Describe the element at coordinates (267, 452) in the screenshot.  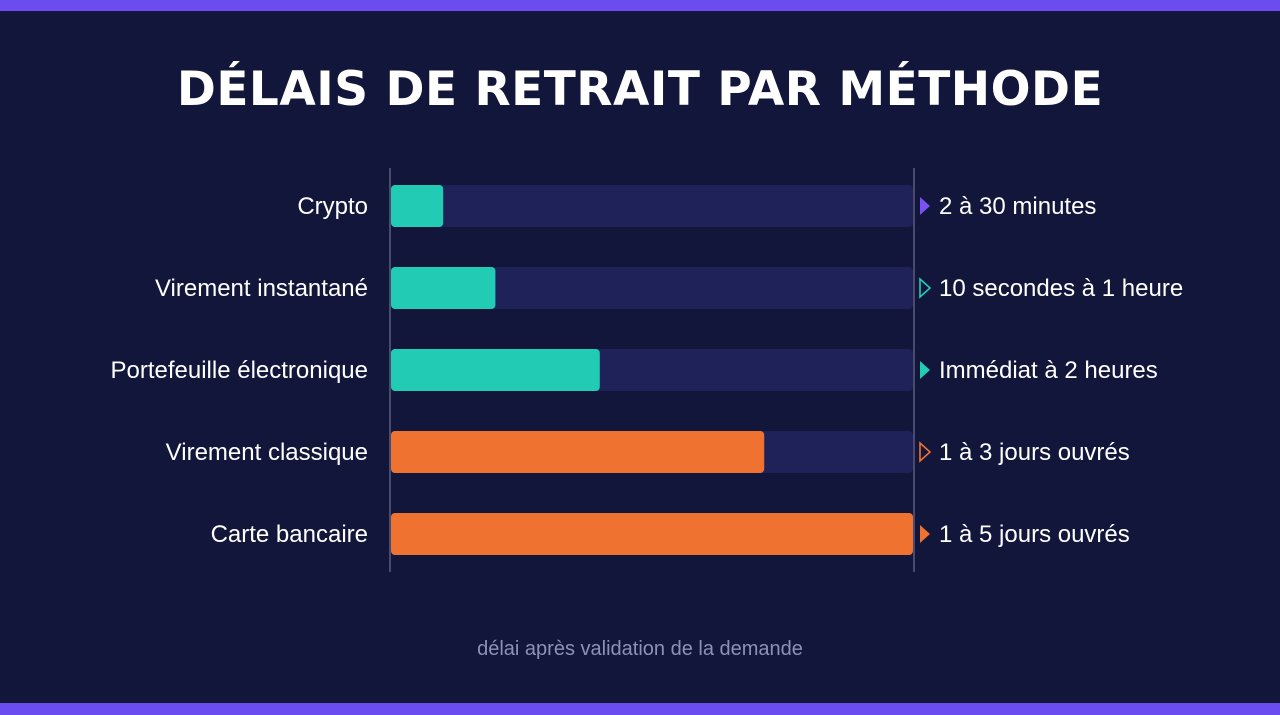
I see `category-label: Virement classique` at that location.